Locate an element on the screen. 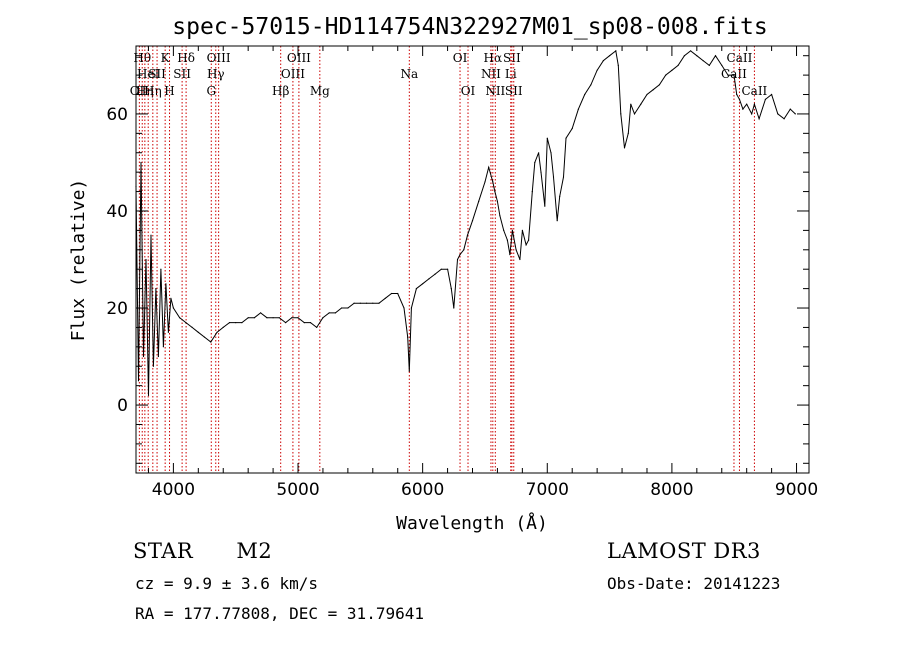  x-tick-label: 9000 is located at coordinates (796, 490).